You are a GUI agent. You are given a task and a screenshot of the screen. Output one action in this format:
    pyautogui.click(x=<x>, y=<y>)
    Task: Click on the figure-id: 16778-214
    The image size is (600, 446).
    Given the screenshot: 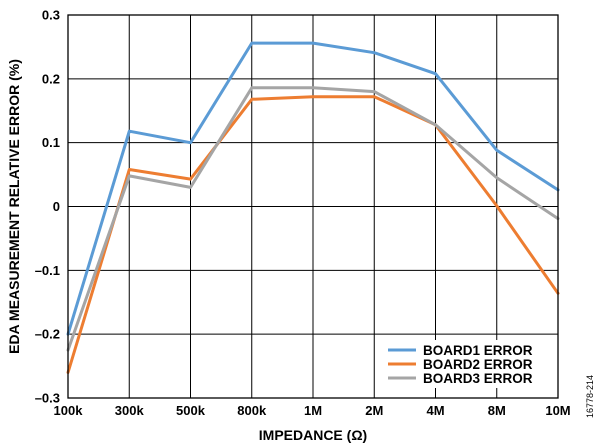 What is the action you would take?
    pyautogui.click(x=590, y=396)
    